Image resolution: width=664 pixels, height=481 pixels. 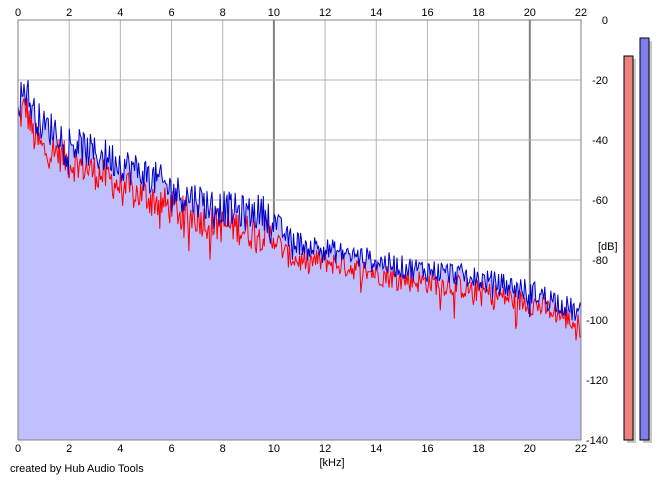 What do you see at coordinates (644, 239) in the screenshot?
I see `level-meter-blue` at bounding box center [644, 239].